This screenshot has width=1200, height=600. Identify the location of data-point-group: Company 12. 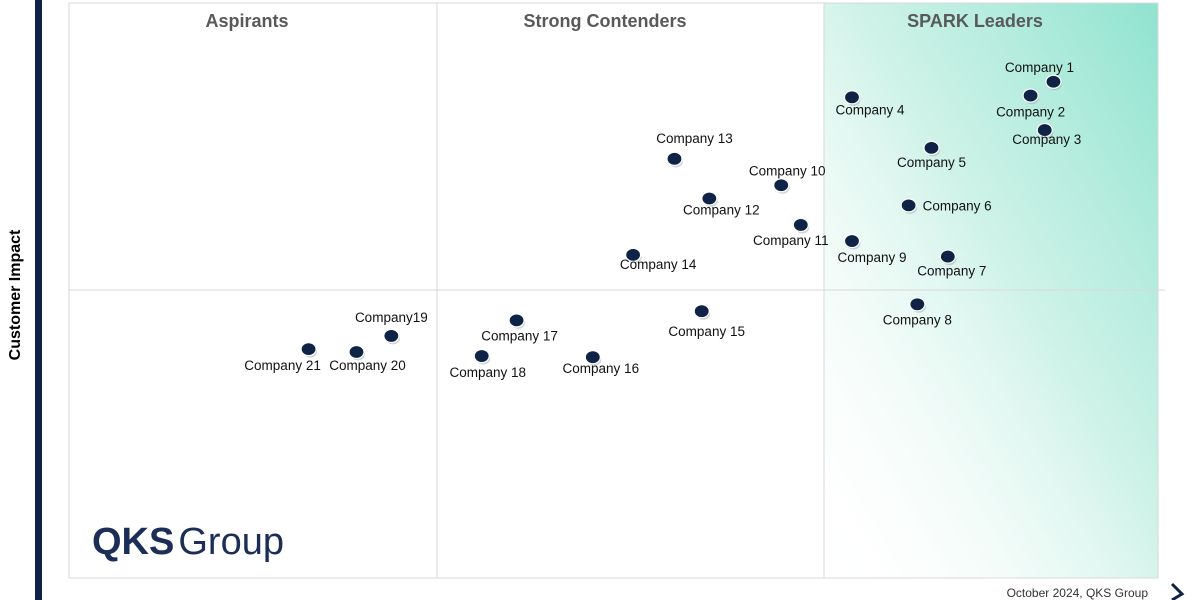
(721, 204).